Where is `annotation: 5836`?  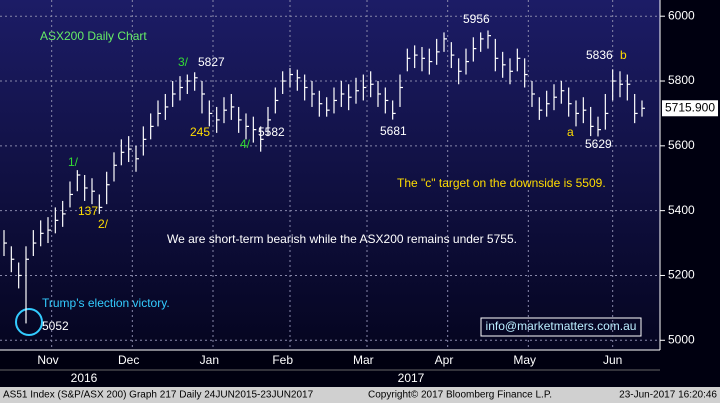 annotation: 5836 is located at coordinates (599, 55).